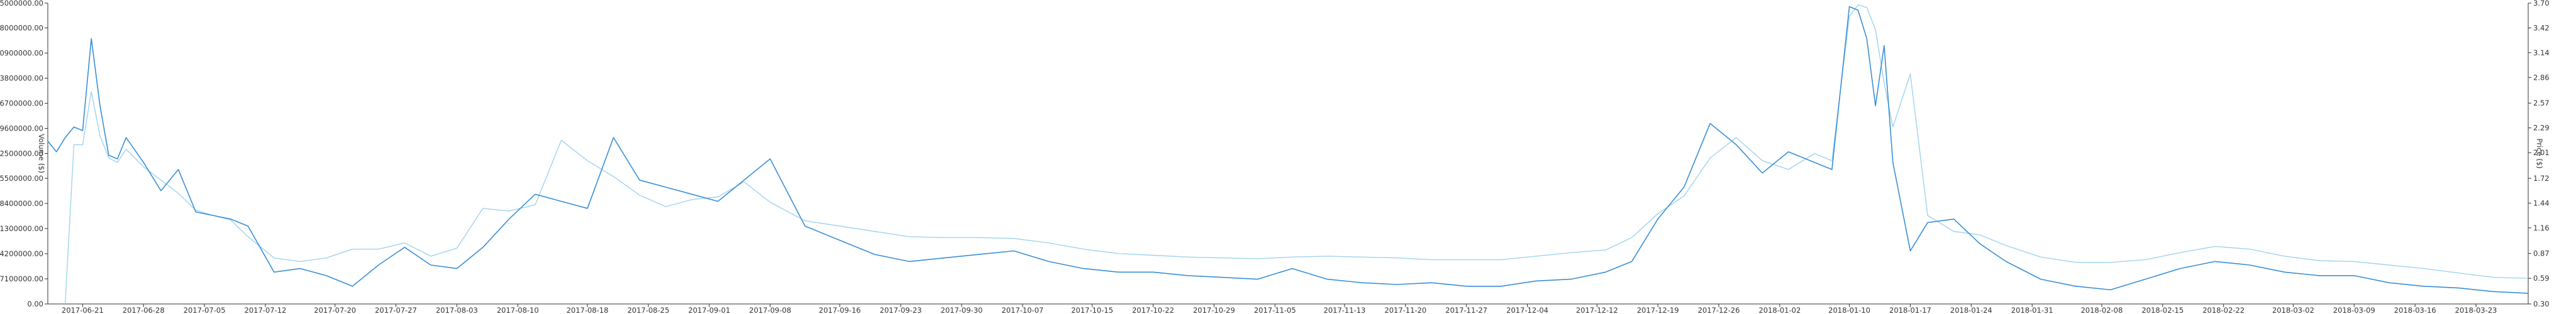 Image resolution: width=2576 pixels, height=314 pixels. I want to click on x-tick-label: 2018-01-17, so click(1910, 310).